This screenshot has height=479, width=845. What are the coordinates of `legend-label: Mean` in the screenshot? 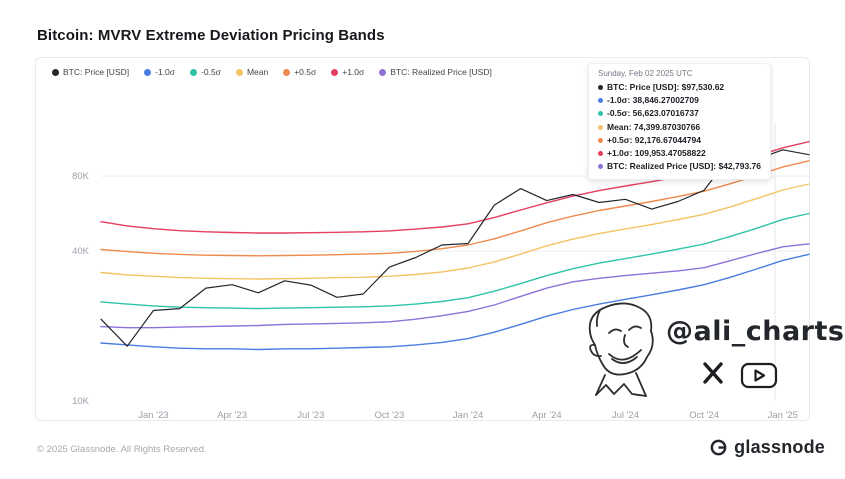 It's located at (257, 72).